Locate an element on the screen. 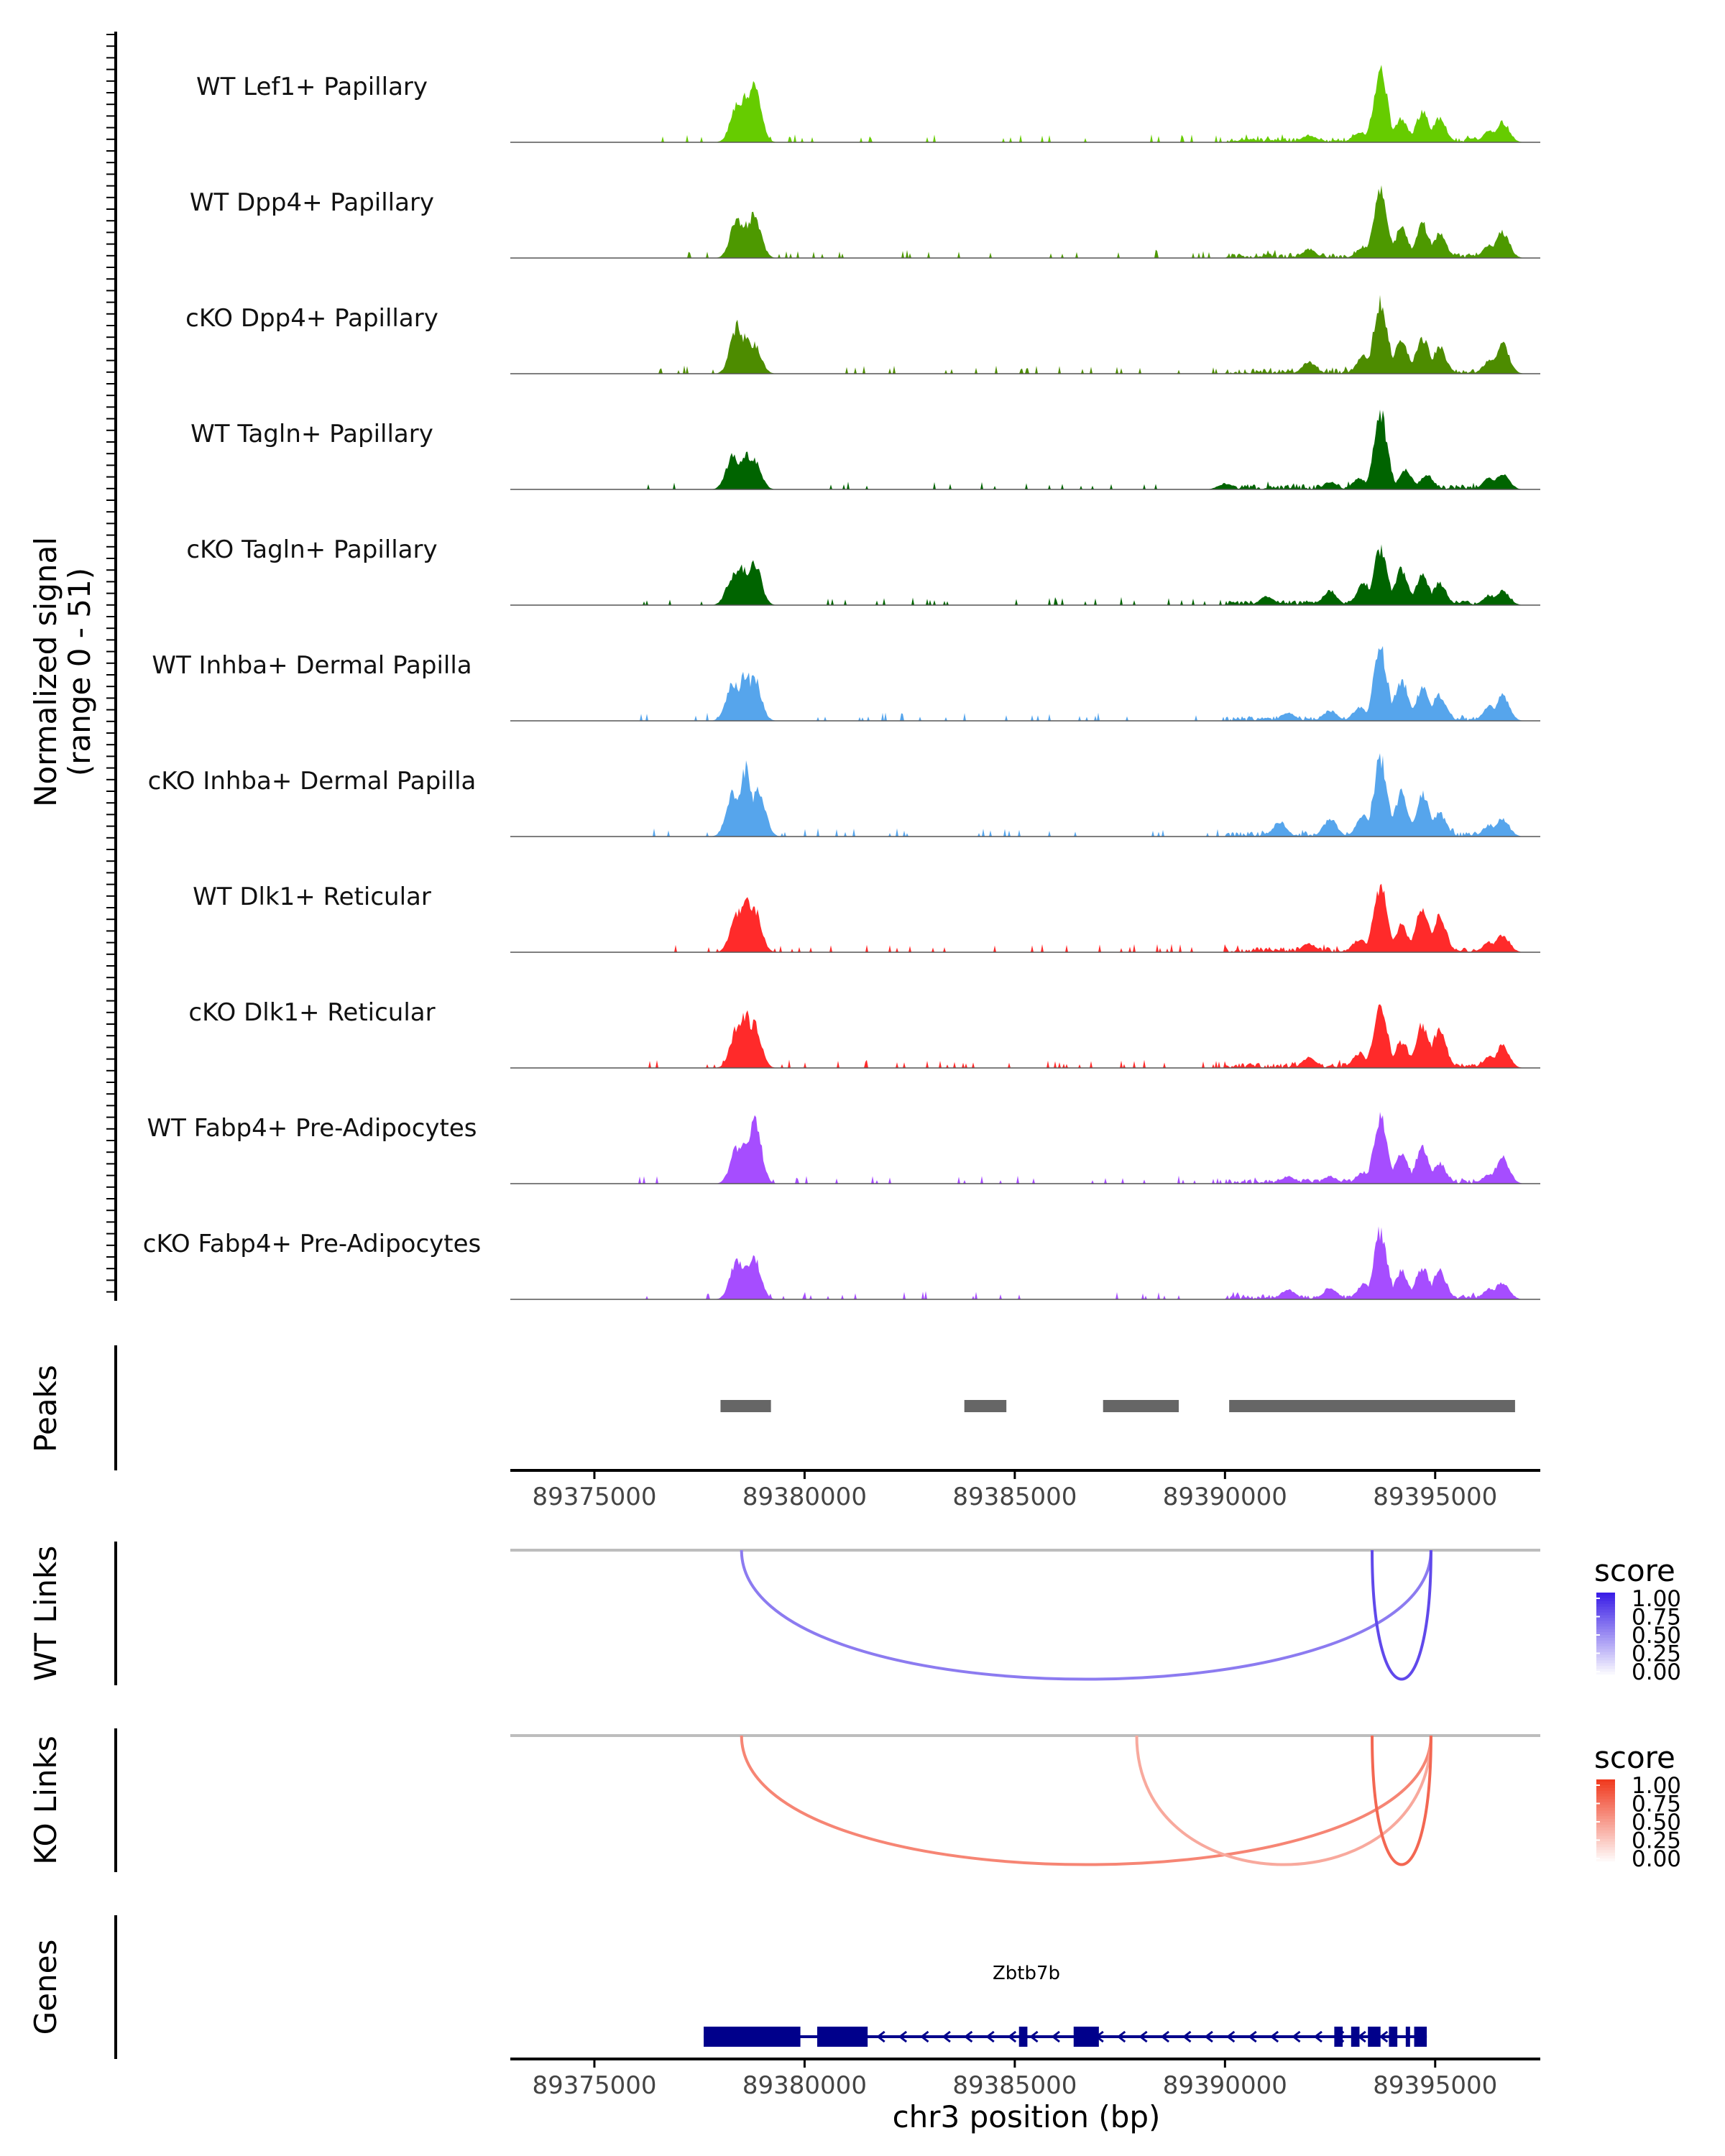  track-label: WT Fabp4+ Pre-Adipocytes is located at coordinates (312, 1128).